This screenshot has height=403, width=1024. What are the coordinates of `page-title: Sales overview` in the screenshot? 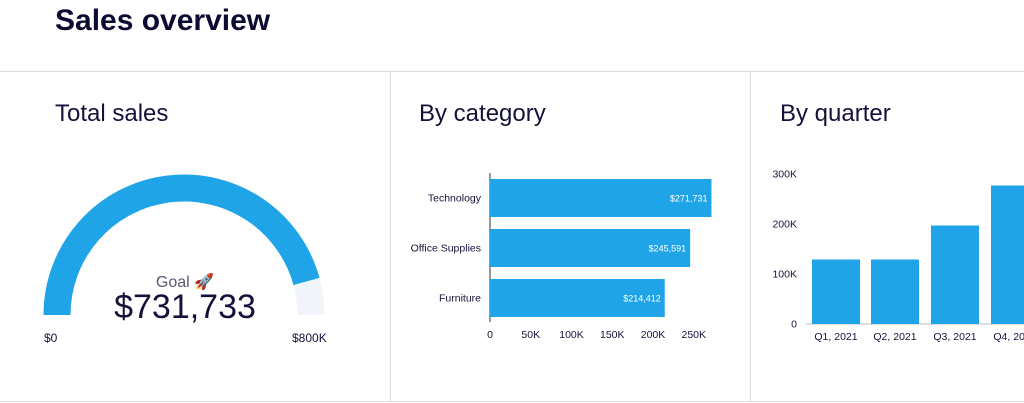 It's located at (163, 20).